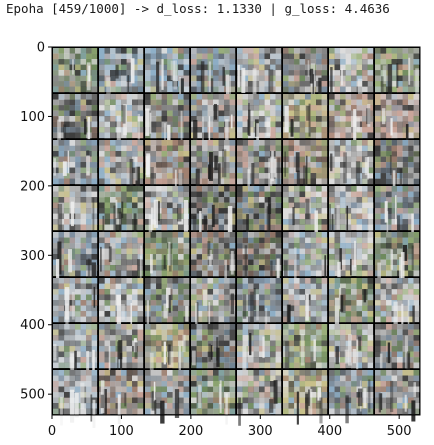 The image size is (434, 445). What do you see at coordinates (329, 431) in the screenshot?
I see `x-tick-label: 400` at bounding box center [329, 431].